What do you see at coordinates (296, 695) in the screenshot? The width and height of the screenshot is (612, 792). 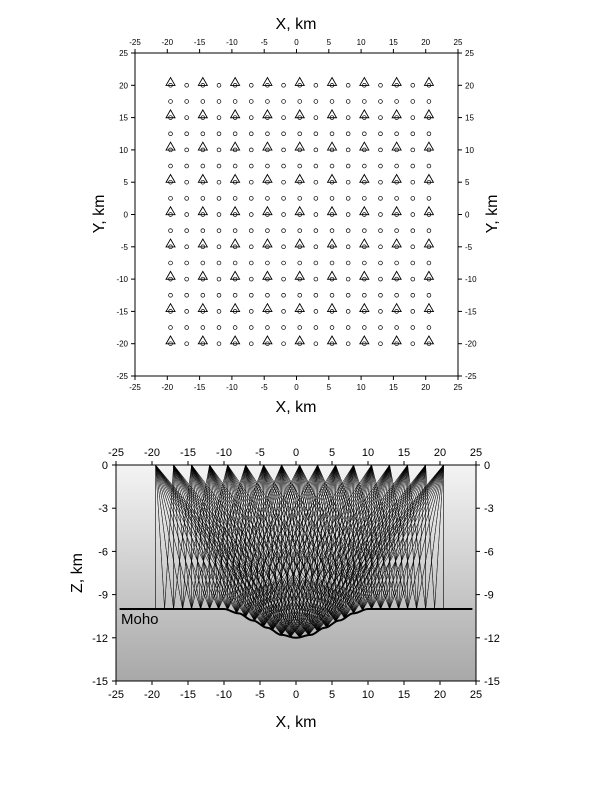 I see `section-tick-label-bottom: 0` at bounding box center [296, 695].